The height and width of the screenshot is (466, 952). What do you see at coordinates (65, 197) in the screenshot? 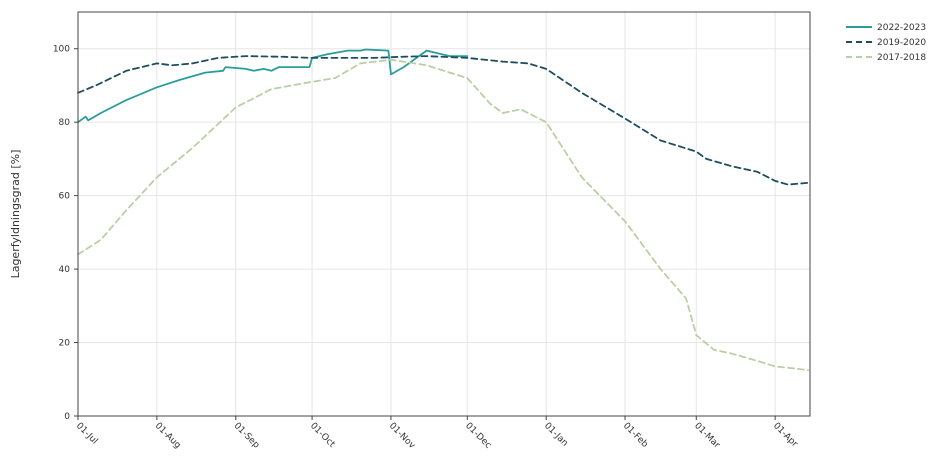
I see `y-tick-label: 60` at bounding box center [65, 197].